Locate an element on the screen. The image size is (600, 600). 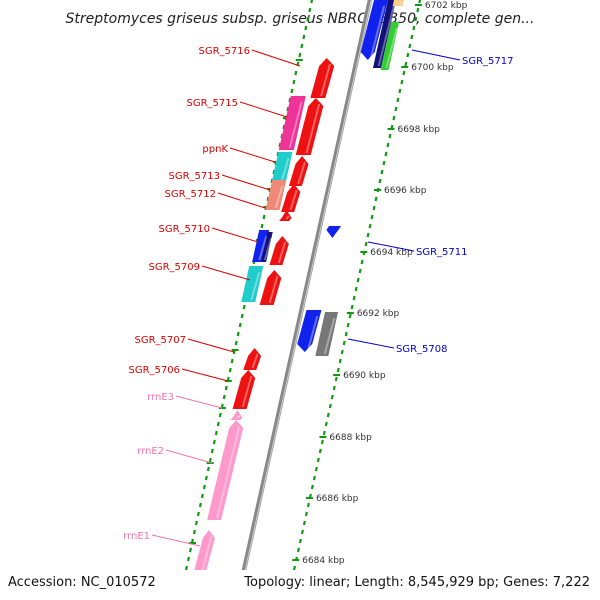
gene-navy-b-shape is located at coordinates (384, 34).